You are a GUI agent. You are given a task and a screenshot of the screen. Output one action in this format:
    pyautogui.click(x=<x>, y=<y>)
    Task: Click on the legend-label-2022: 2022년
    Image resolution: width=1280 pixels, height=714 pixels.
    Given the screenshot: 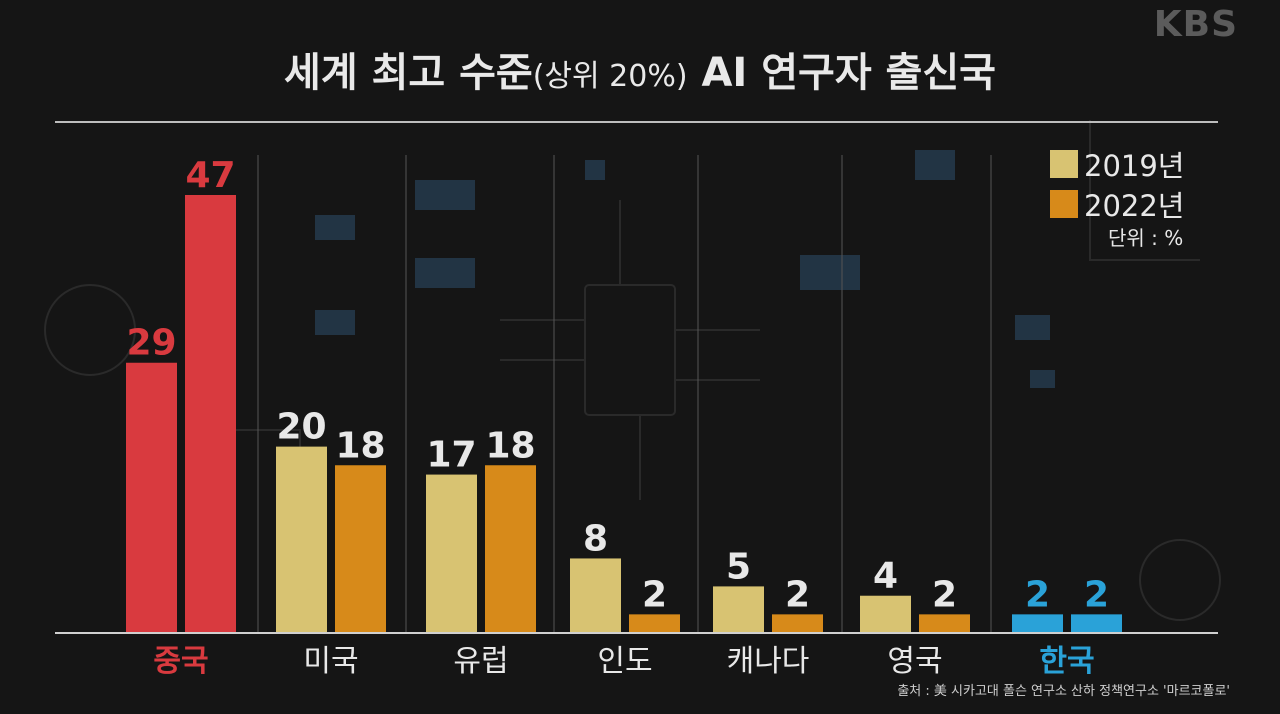 What is the action you would take?
    pyautogui.click(x=1134, y=206)
    